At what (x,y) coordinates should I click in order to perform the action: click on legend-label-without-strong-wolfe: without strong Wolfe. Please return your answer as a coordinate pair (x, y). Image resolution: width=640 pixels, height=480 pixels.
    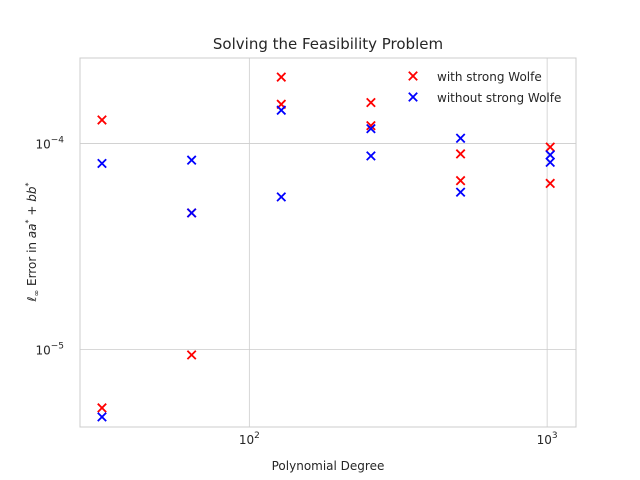
    Looking at the image, I should click on (499, 98).